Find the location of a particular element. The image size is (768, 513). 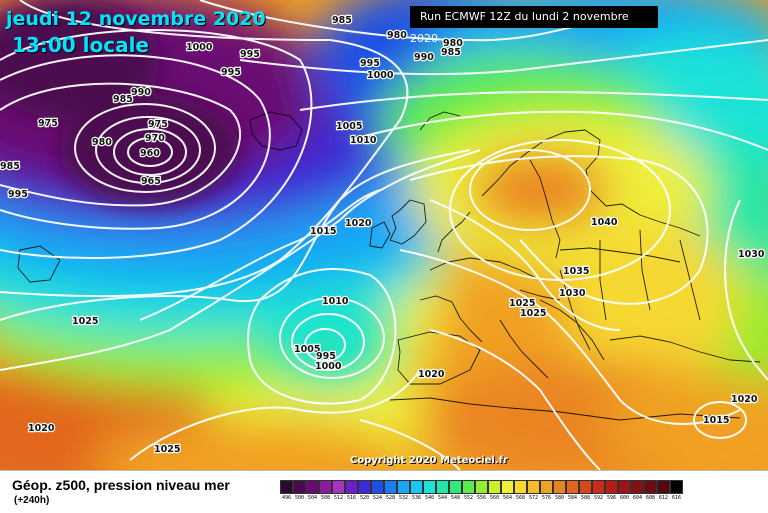

scale-tick-label: 512 is located at coordinates (338, 498).